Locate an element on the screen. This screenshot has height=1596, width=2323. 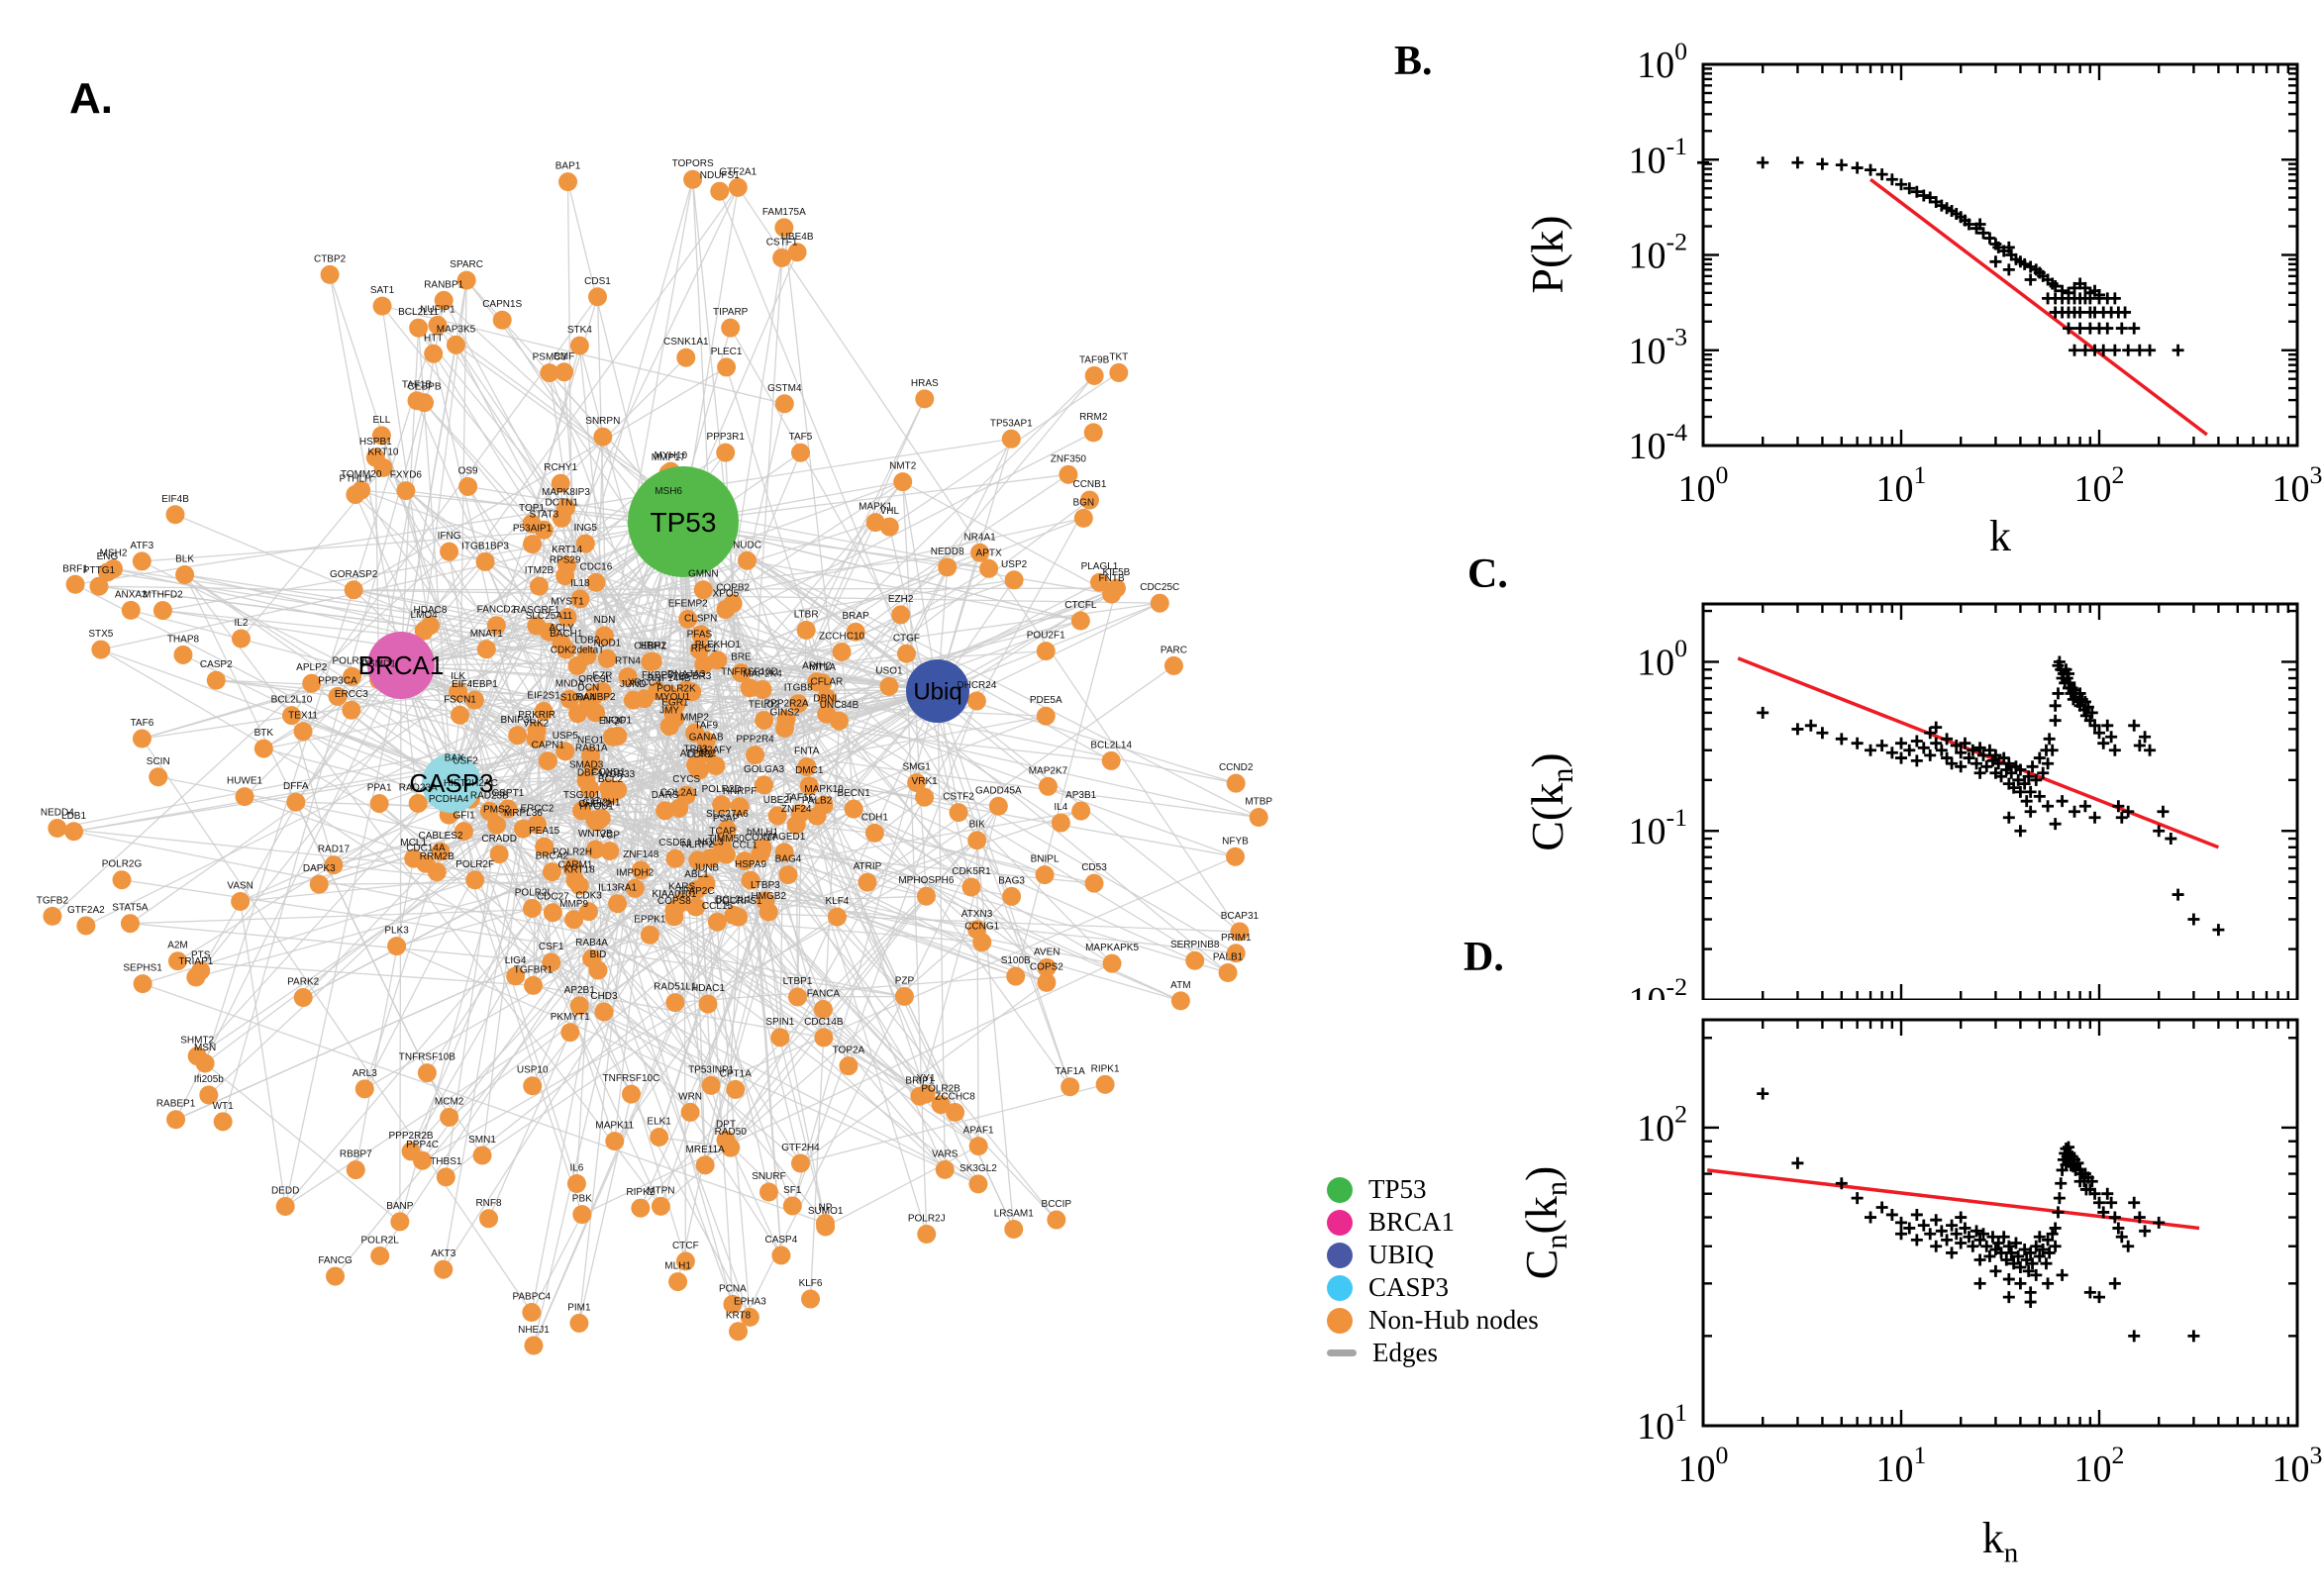
node-label: DCN is located at coordinates (589, 687).